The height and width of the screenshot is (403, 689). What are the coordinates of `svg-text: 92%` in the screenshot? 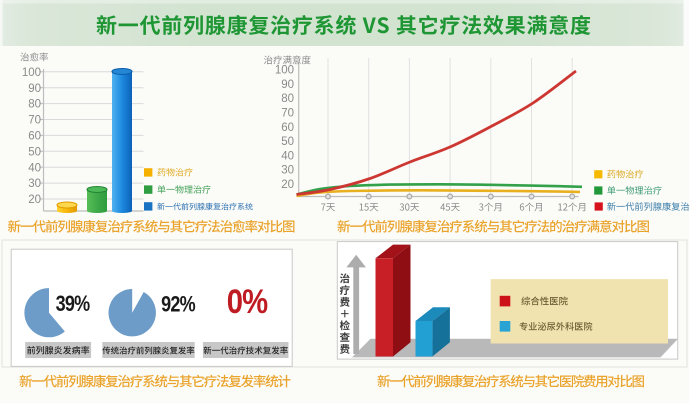 It's located at (178, 305).